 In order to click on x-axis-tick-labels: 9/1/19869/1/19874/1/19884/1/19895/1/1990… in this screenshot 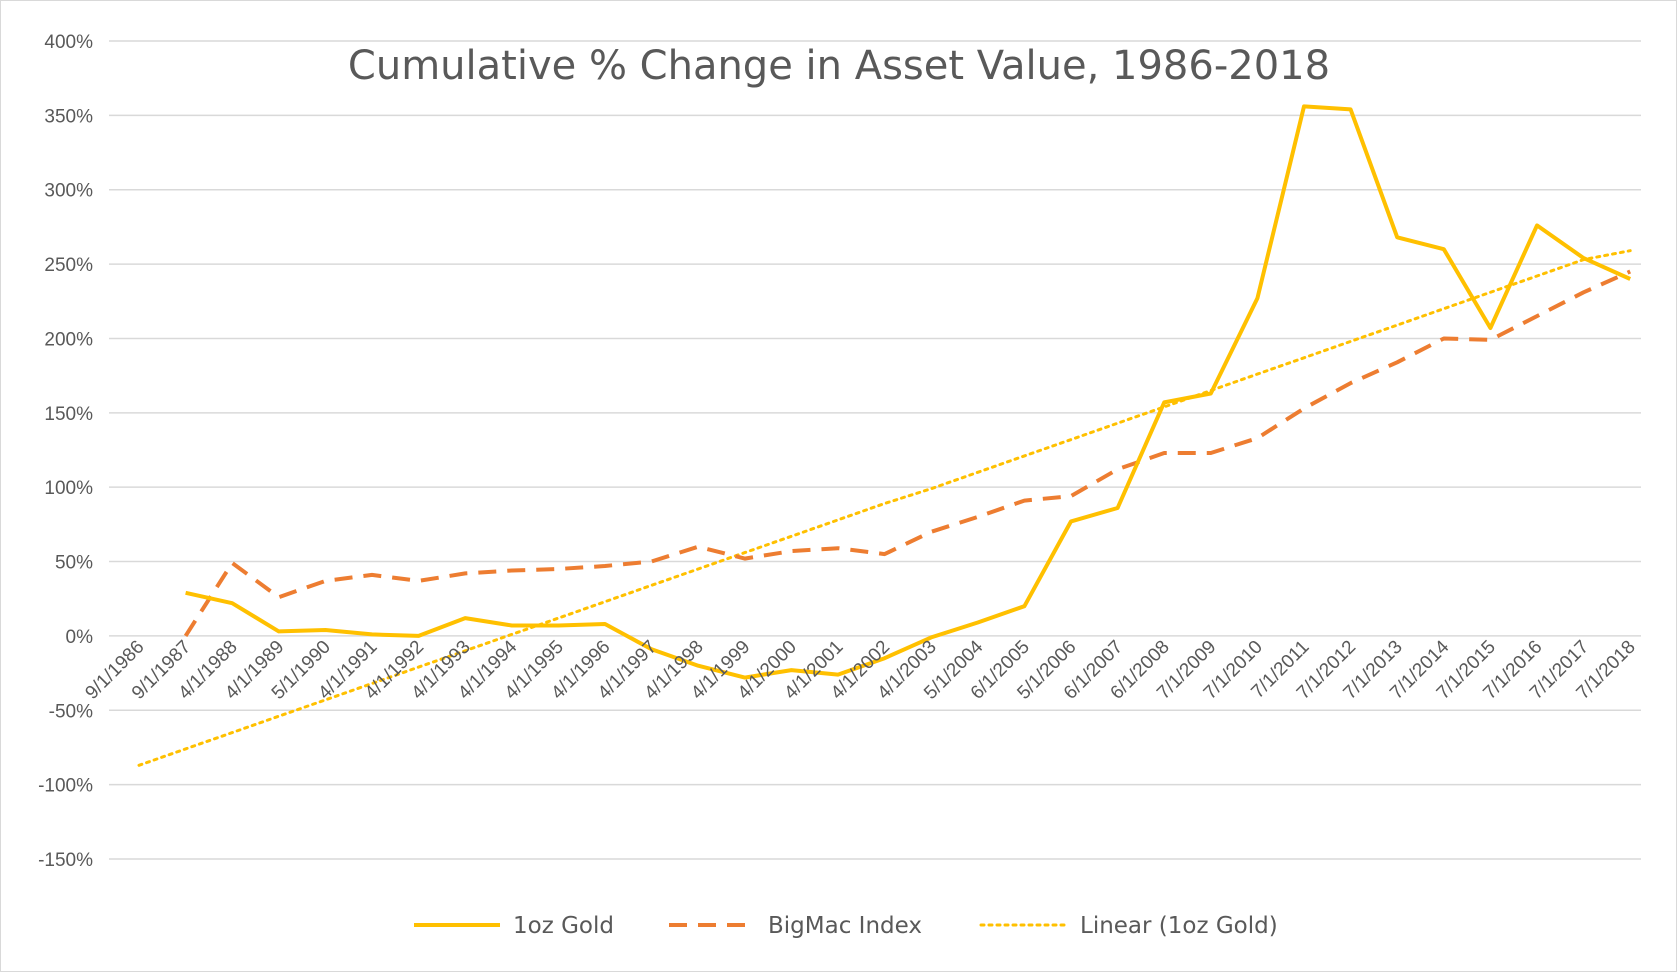, I will do `click(860, 669)`.